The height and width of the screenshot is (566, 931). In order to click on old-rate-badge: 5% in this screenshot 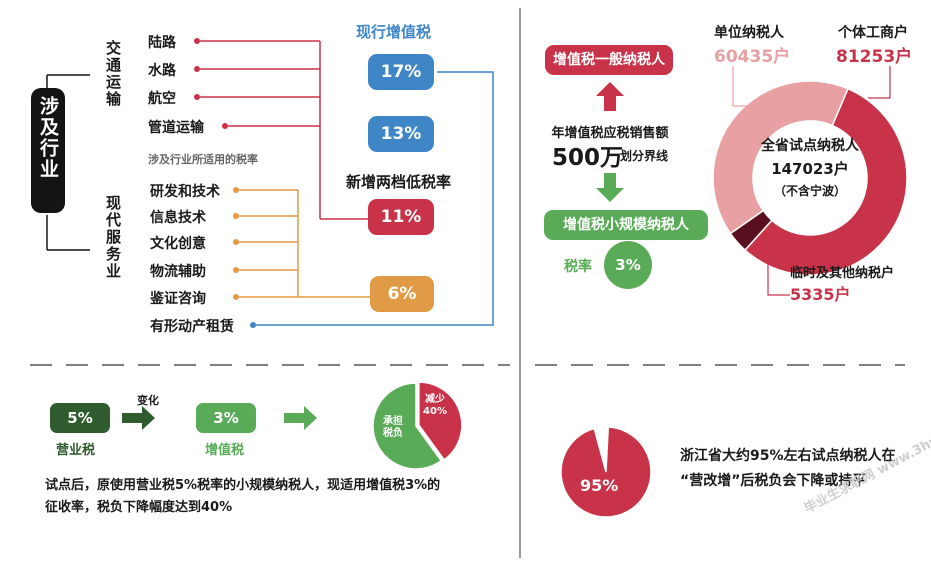, I will do `click(80, 418)`.